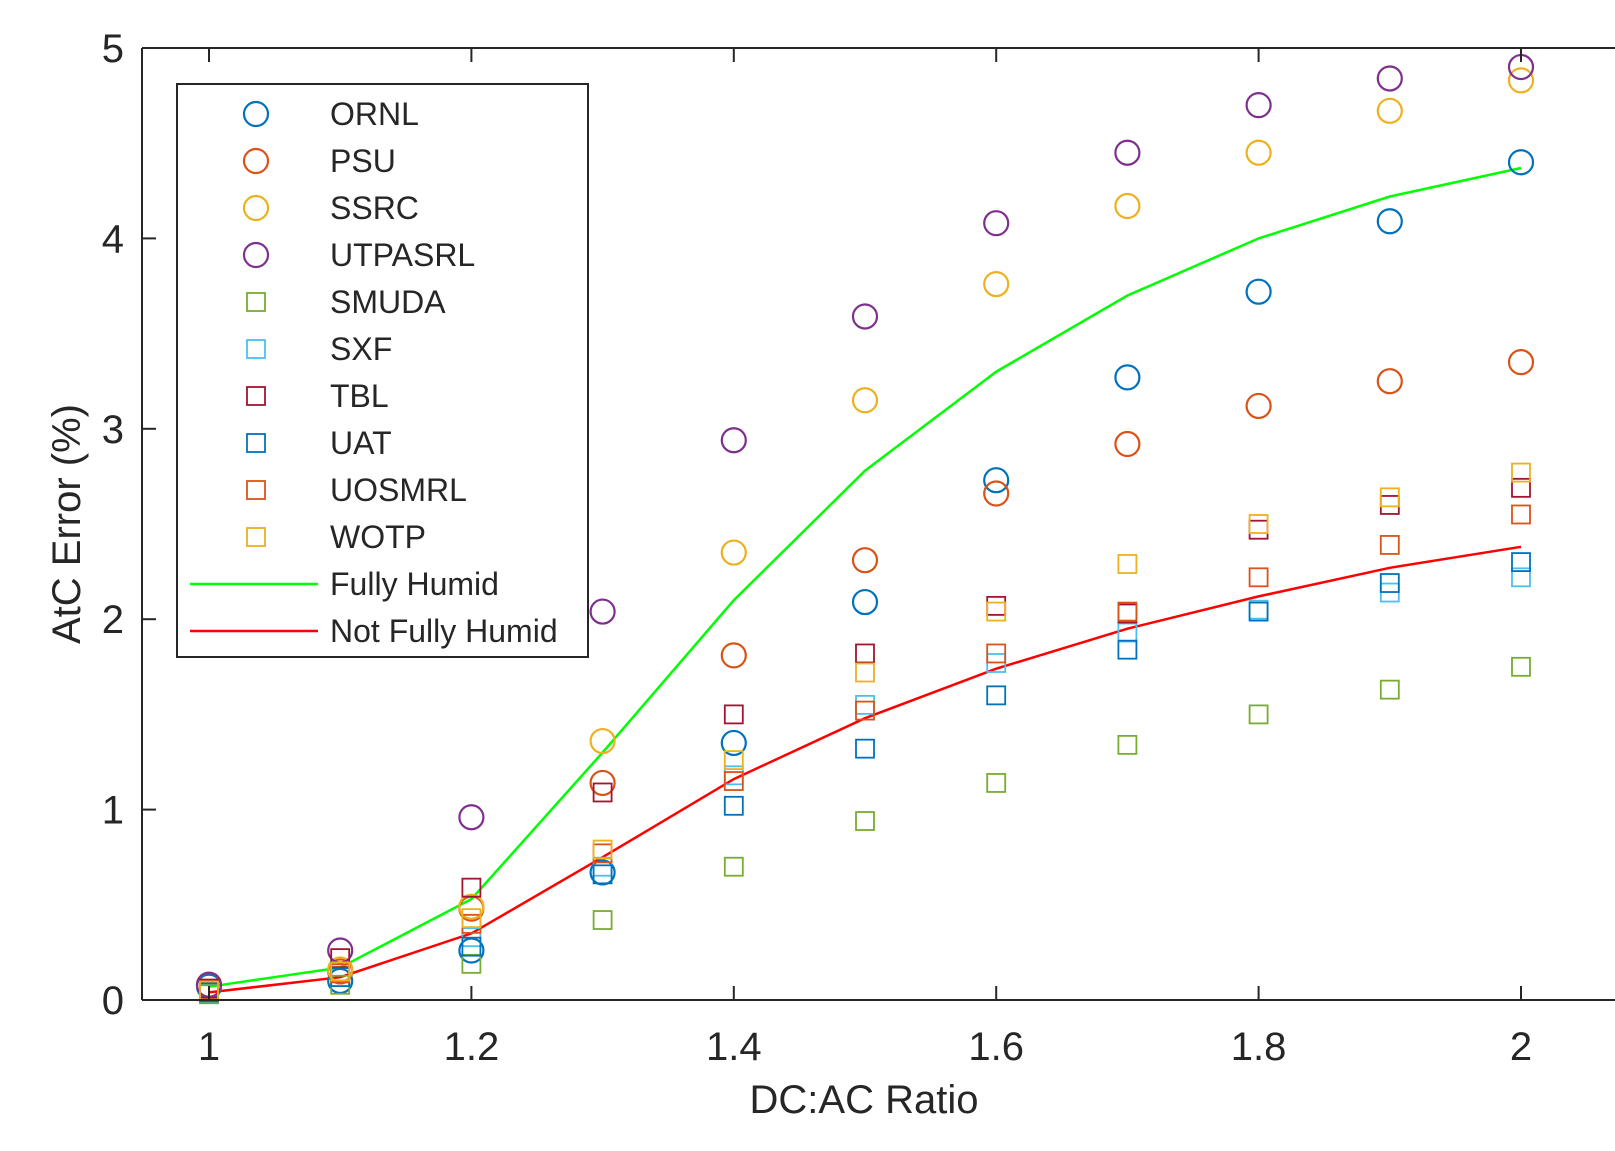 The width and height of the screenshot is (1615, 1151). What do you see at coordinates (256, 302) in the screenshot?
I see `legend-symbol-smuda` at bounding box center [256, 302].